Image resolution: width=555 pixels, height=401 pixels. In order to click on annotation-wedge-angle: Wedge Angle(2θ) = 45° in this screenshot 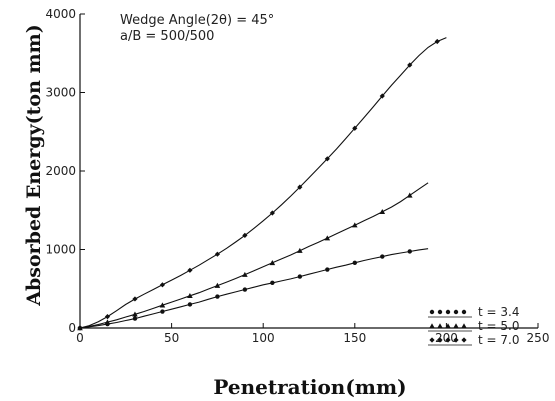, I will do `click(197, 20)`.